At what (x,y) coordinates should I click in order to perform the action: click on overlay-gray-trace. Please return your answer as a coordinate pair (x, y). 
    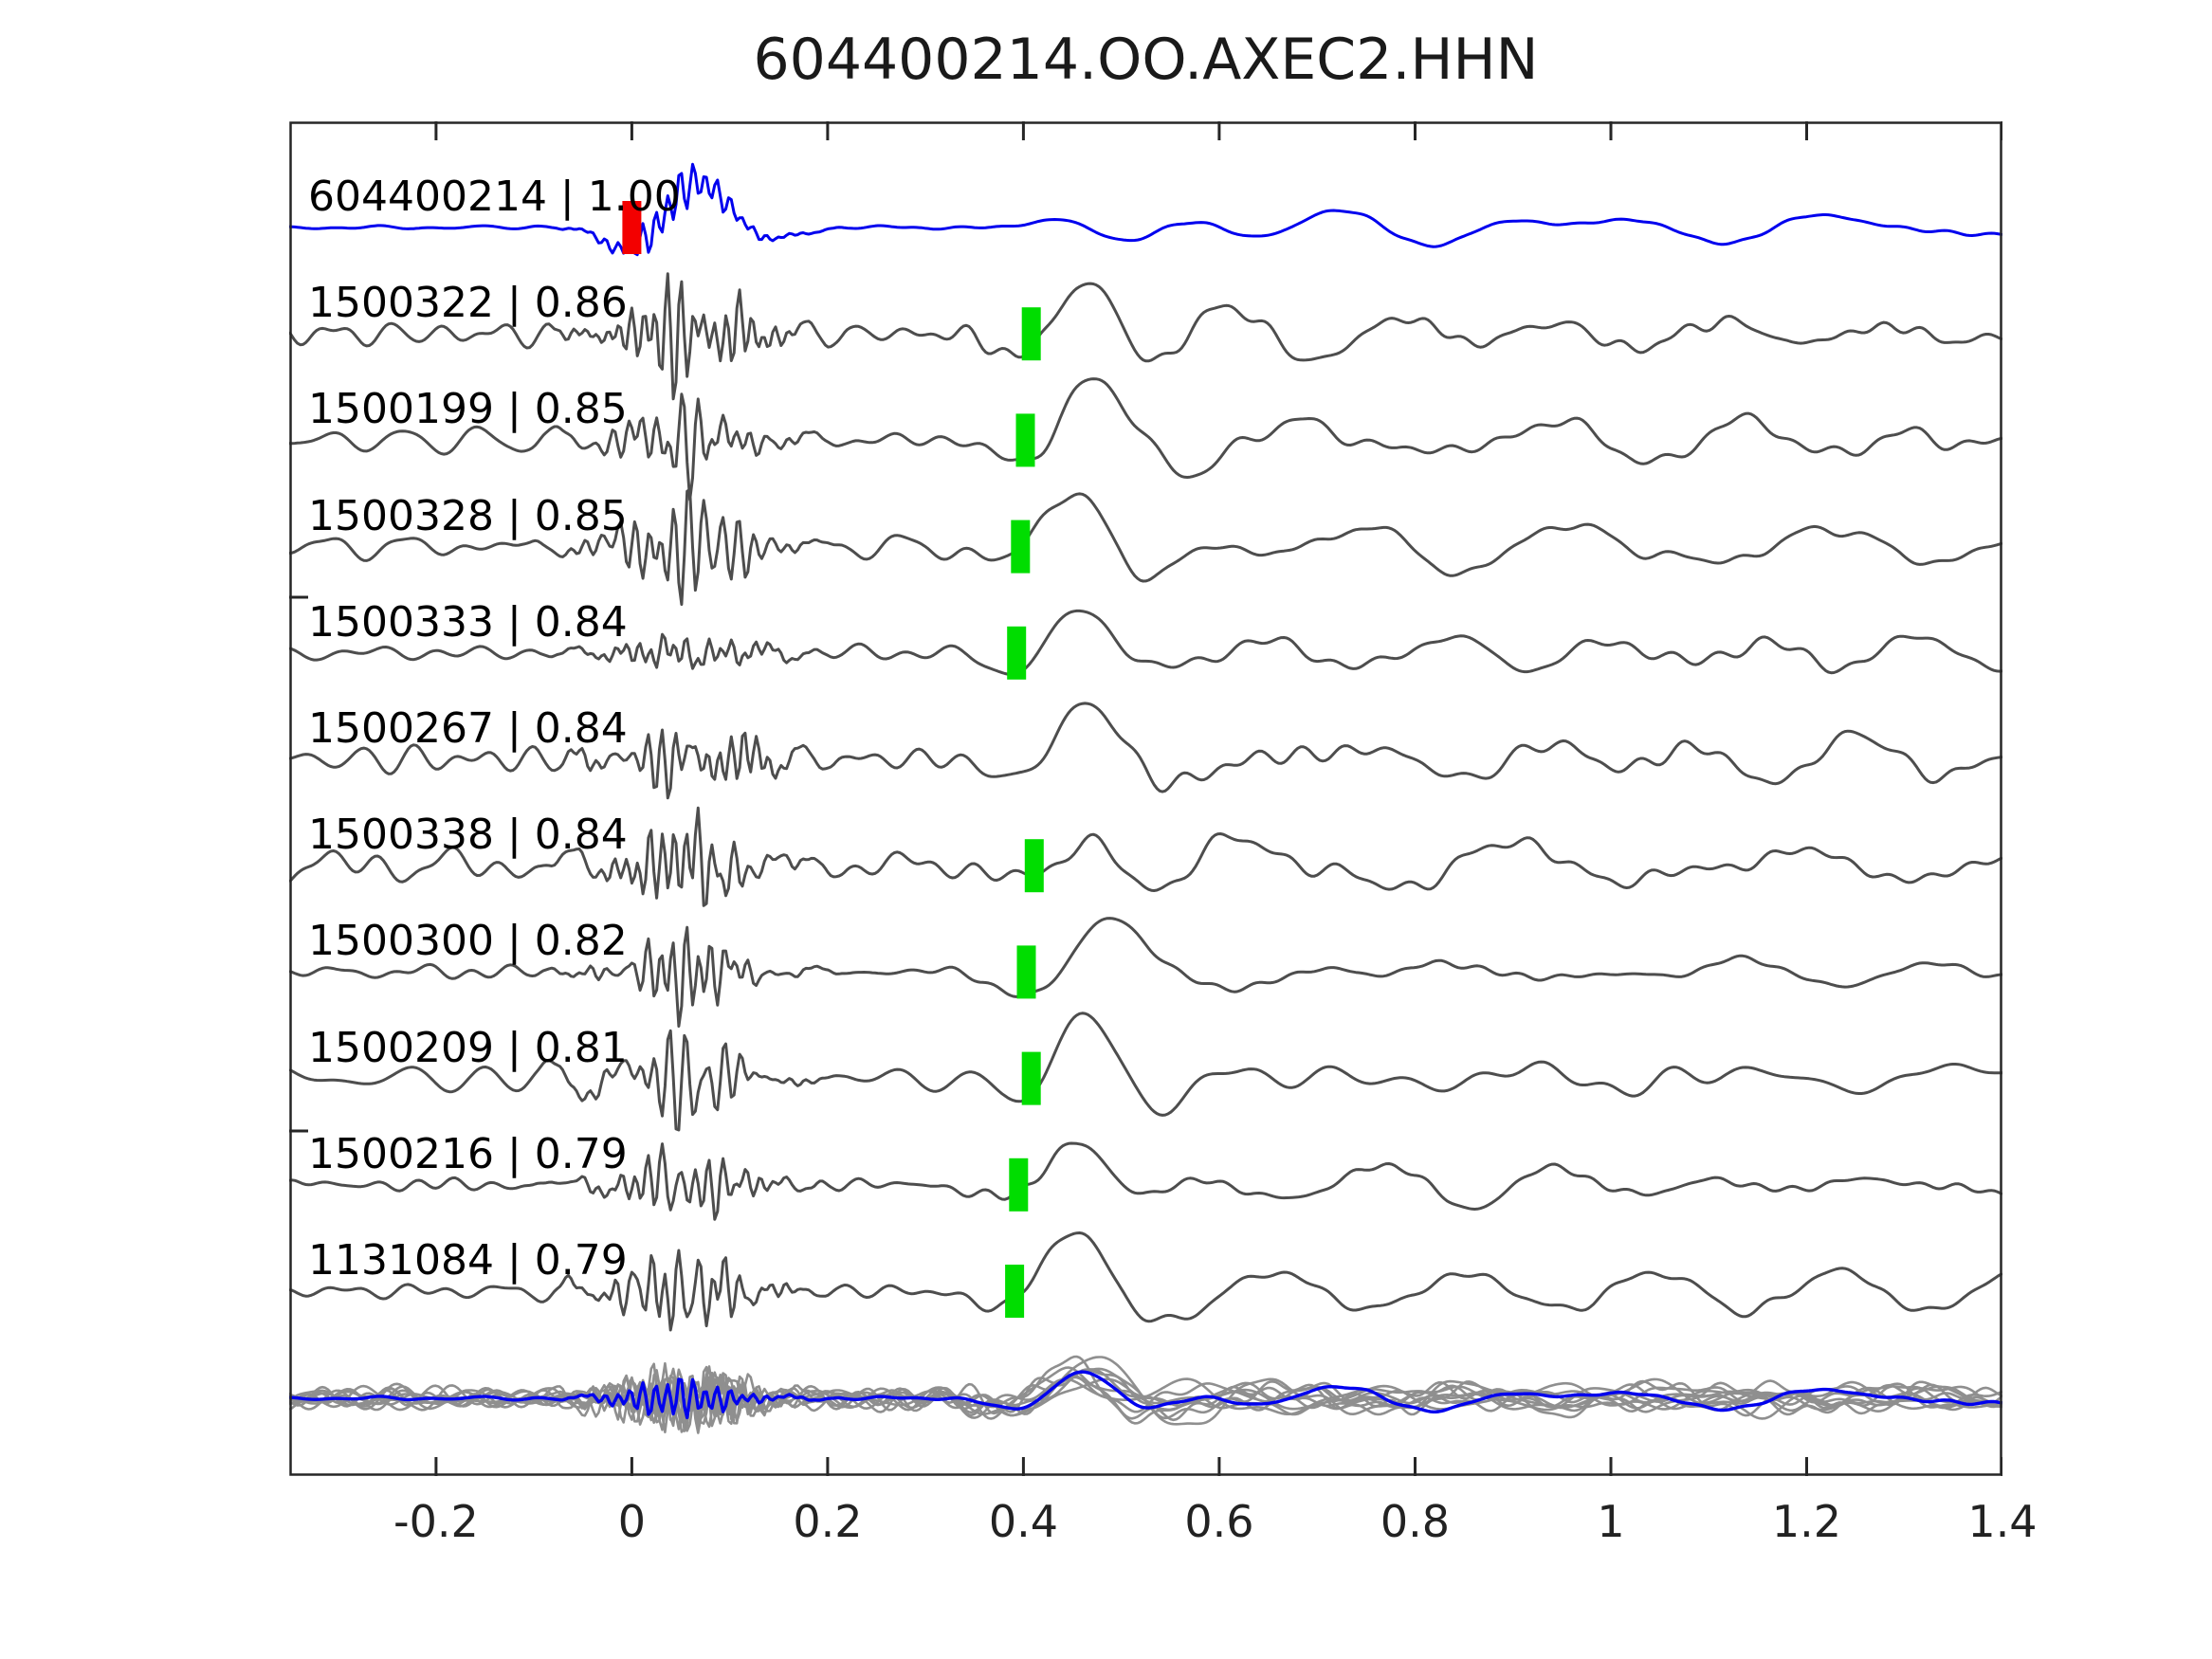
    Looking at the image, I should click on (1145, 1397).